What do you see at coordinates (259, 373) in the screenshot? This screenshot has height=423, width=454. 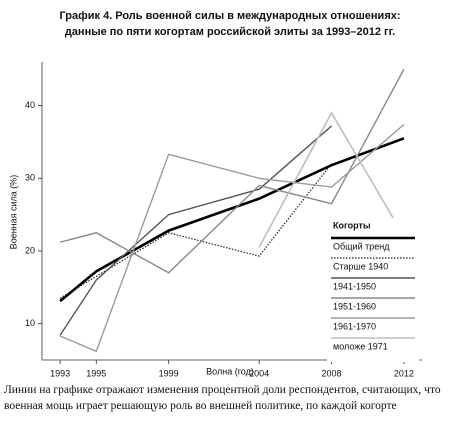 I see `x-tick-label: 2004` at bounding box center [259, 373].